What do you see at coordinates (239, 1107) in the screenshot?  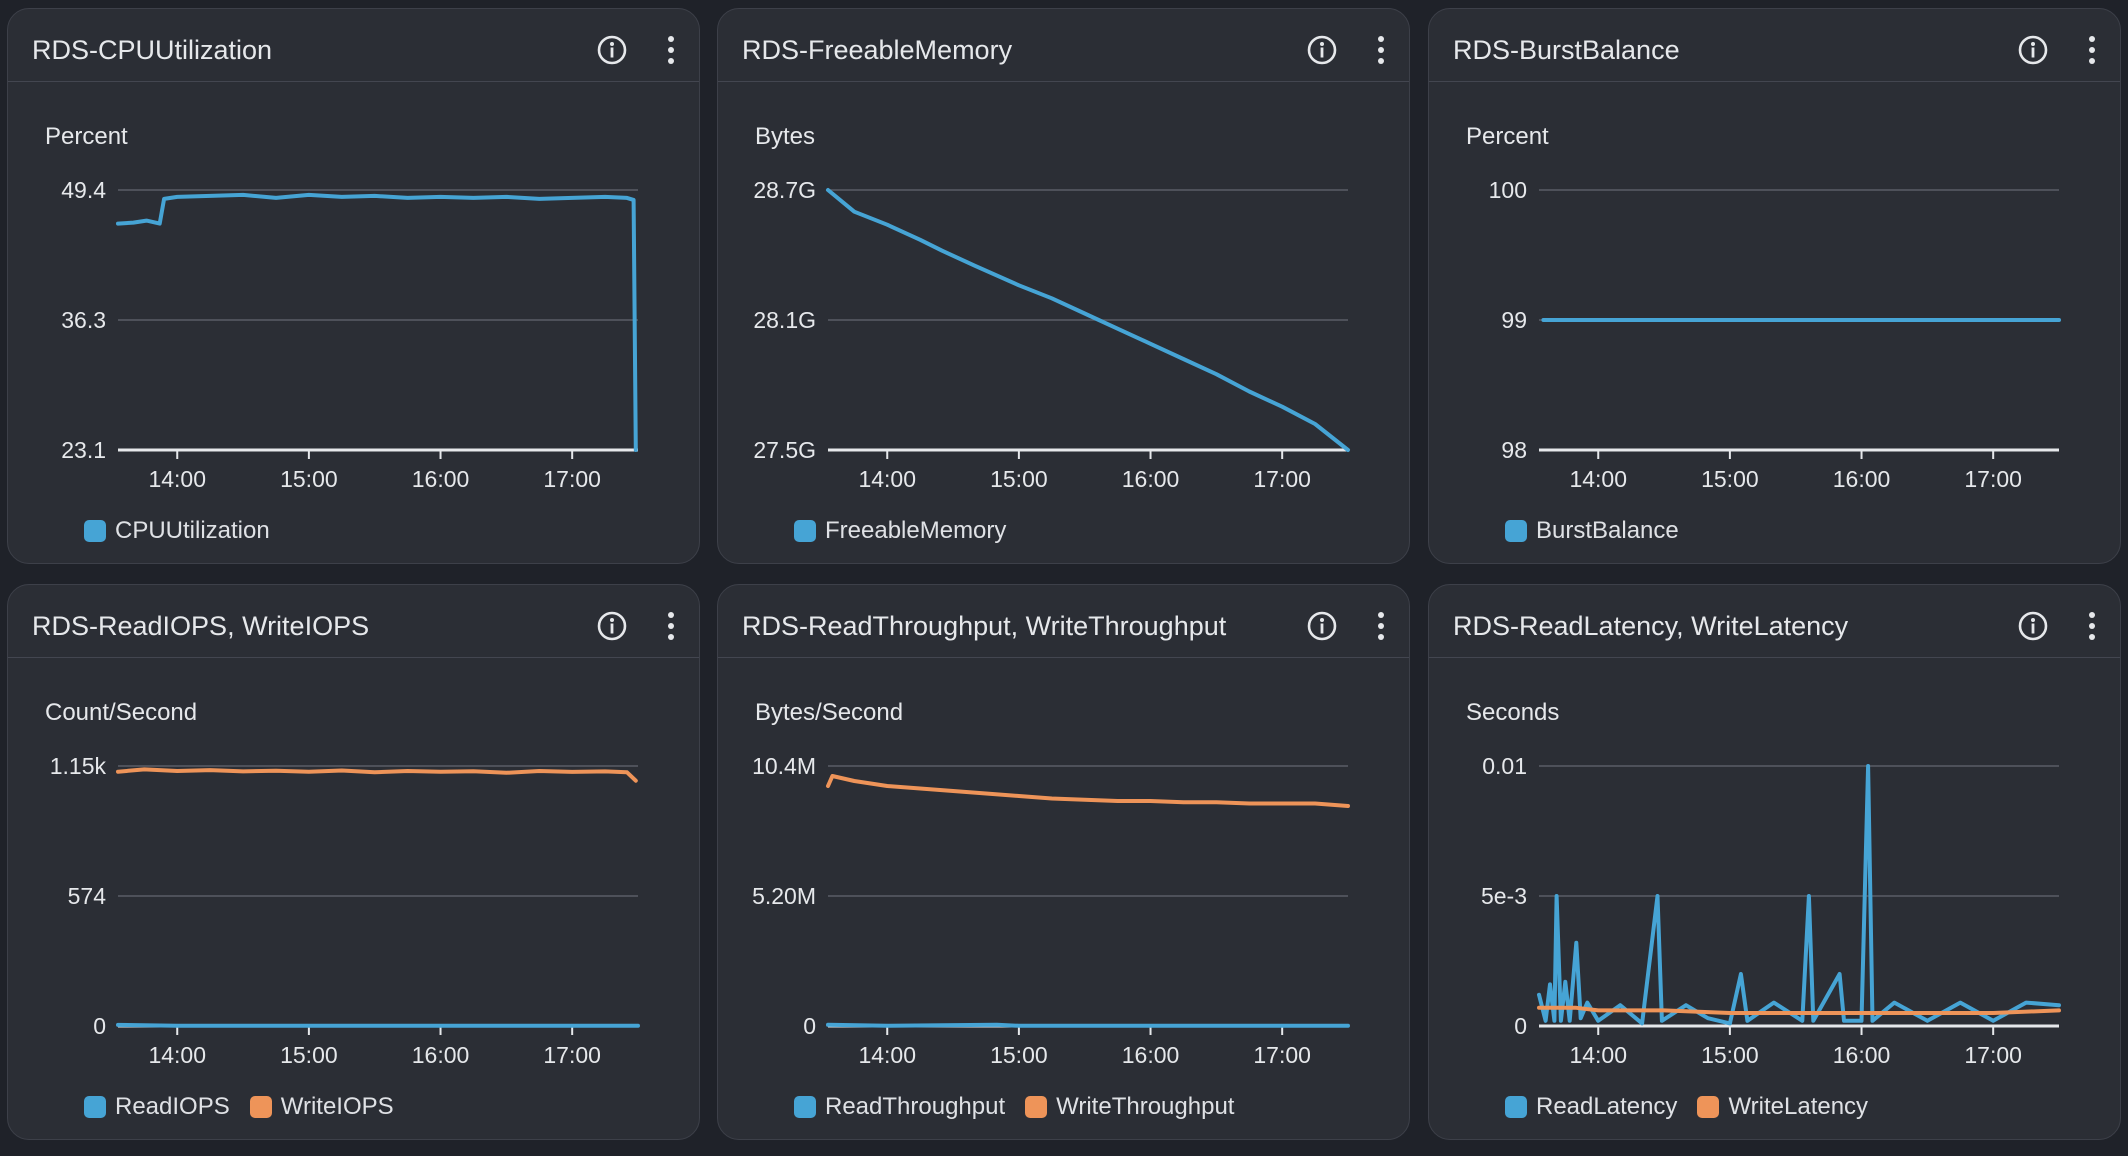 I see `chart-legend: ReadIOPS WriteIOPS` at bounding box center [239, 1107].